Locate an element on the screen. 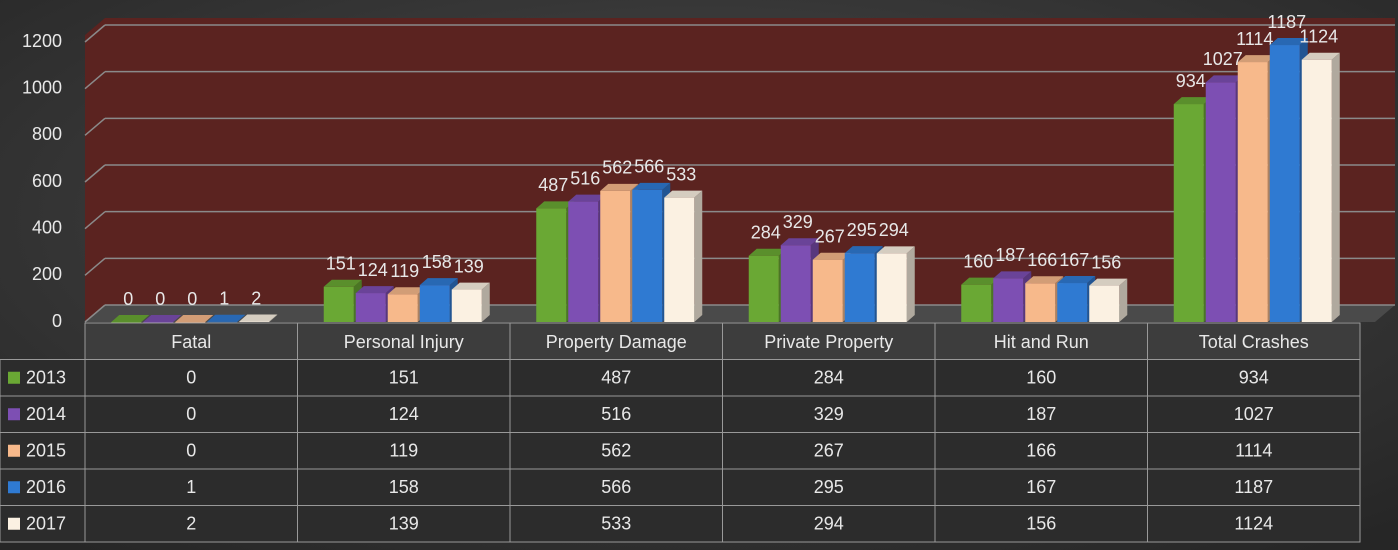  data-label: 487 is located at coordinates (553, 185).